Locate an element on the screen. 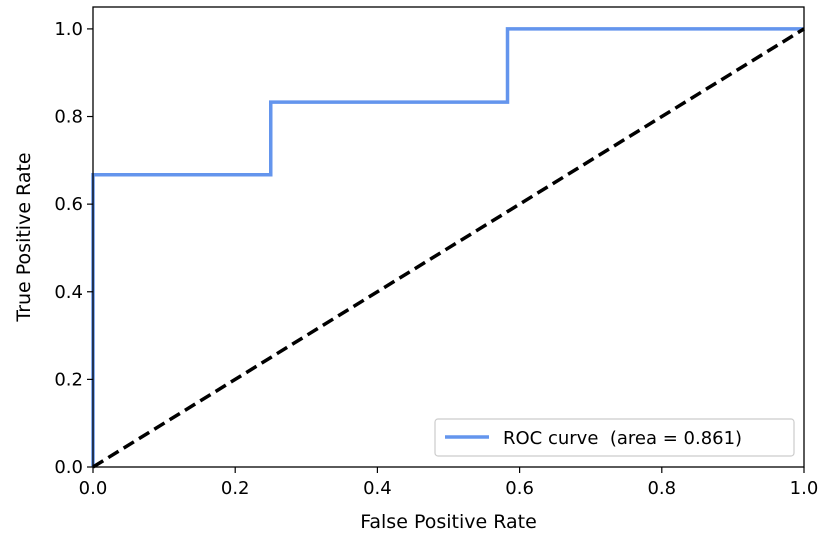 This screenshot has width=840, height=550. legend-box is located at coordinates (614, 437).